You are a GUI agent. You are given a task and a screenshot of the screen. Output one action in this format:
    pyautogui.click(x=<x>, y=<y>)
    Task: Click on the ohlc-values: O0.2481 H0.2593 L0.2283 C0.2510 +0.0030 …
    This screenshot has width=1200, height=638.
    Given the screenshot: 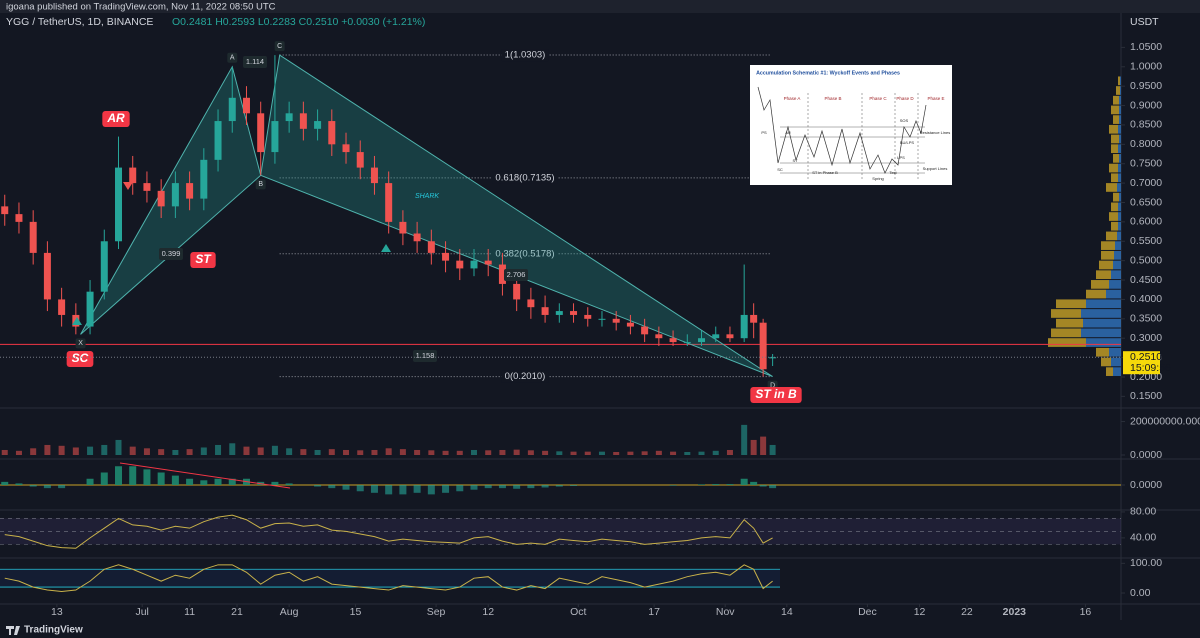 What is the action you would take?
    pyautogui.click(x=298, y=22)
    